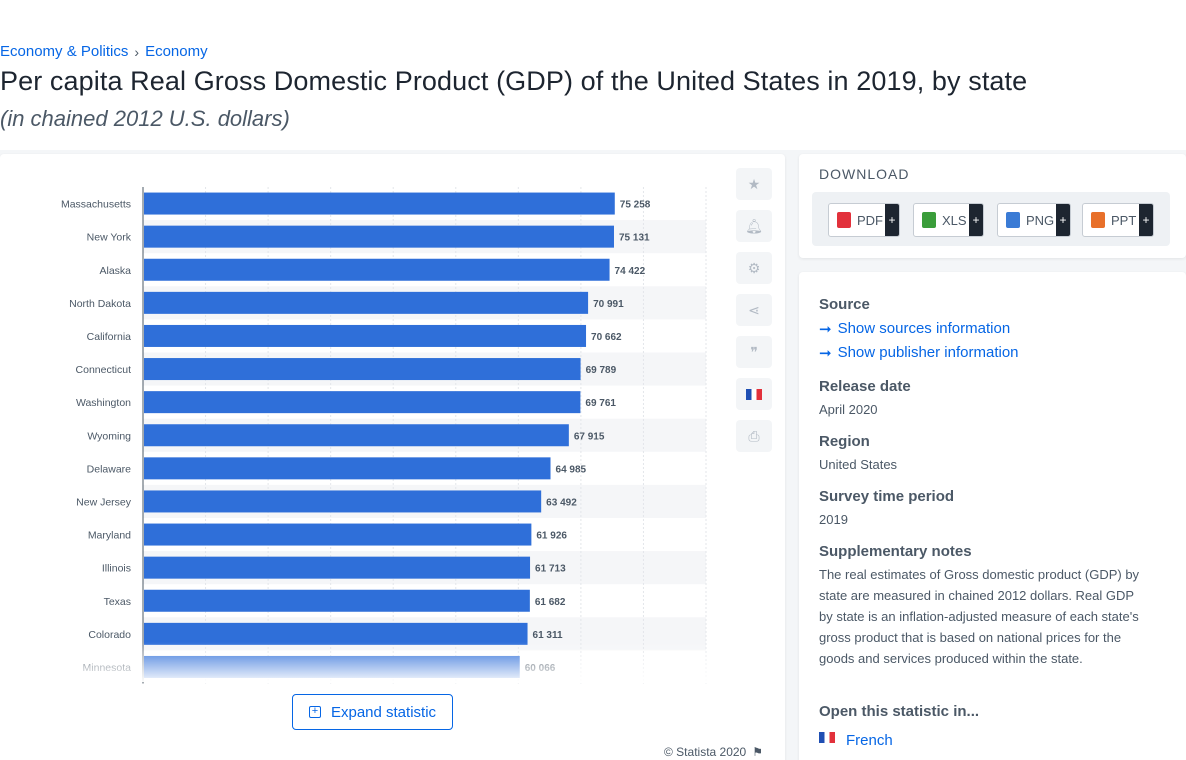 The height and width of the screenshot is (760, 1186). What do you see at coordinates (383, 712) in the screenshot?
I see `expand-statistic-label: Expand statistic` at bounding box center [383, 712].